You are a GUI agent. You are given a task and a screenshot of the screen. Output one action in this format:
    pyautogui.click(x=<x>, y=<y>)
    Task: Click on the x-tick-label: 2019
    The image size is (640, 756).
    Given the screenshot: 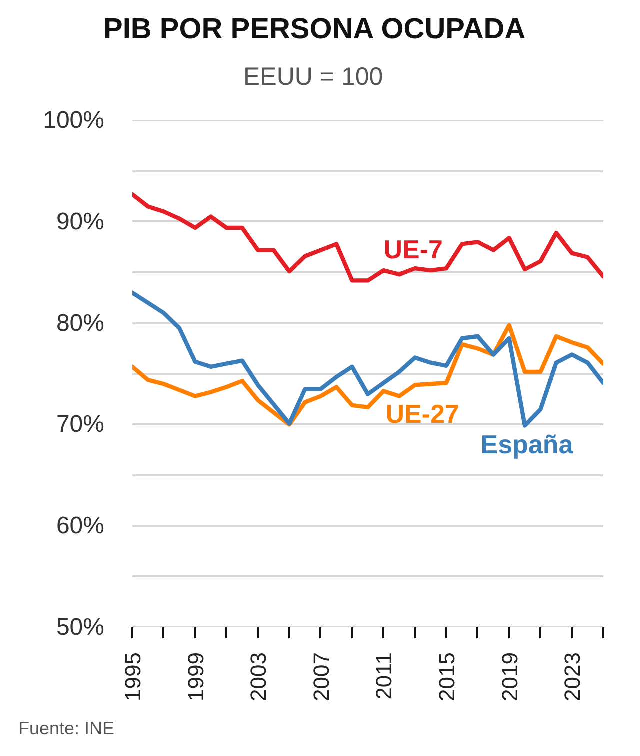 What is the action you would take?
    pyautogui.click(x=509, y=677)
    